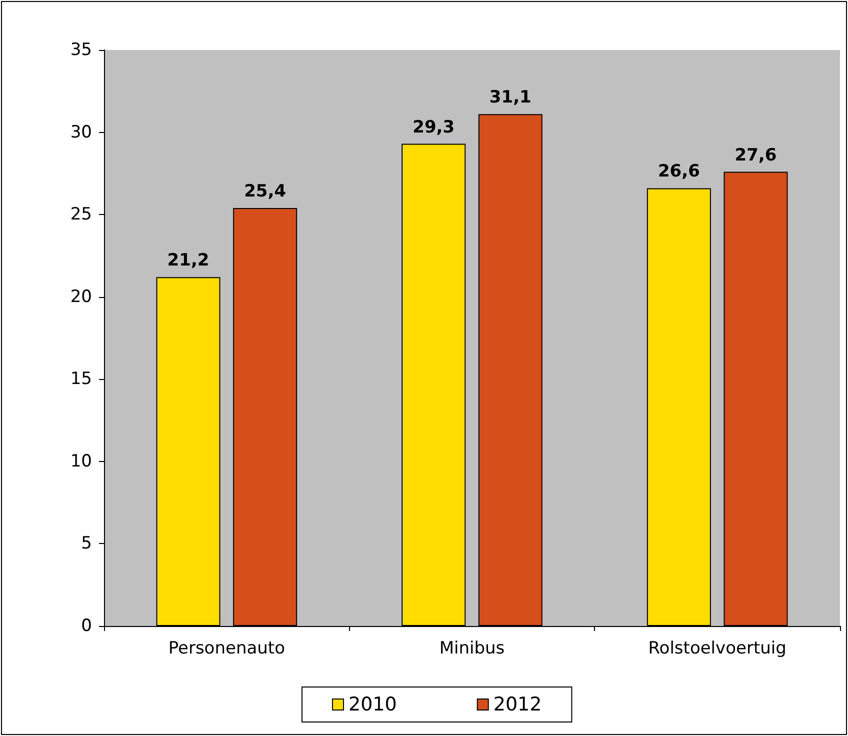  I want to click on y-tick-label: 10, so click(81, 461).